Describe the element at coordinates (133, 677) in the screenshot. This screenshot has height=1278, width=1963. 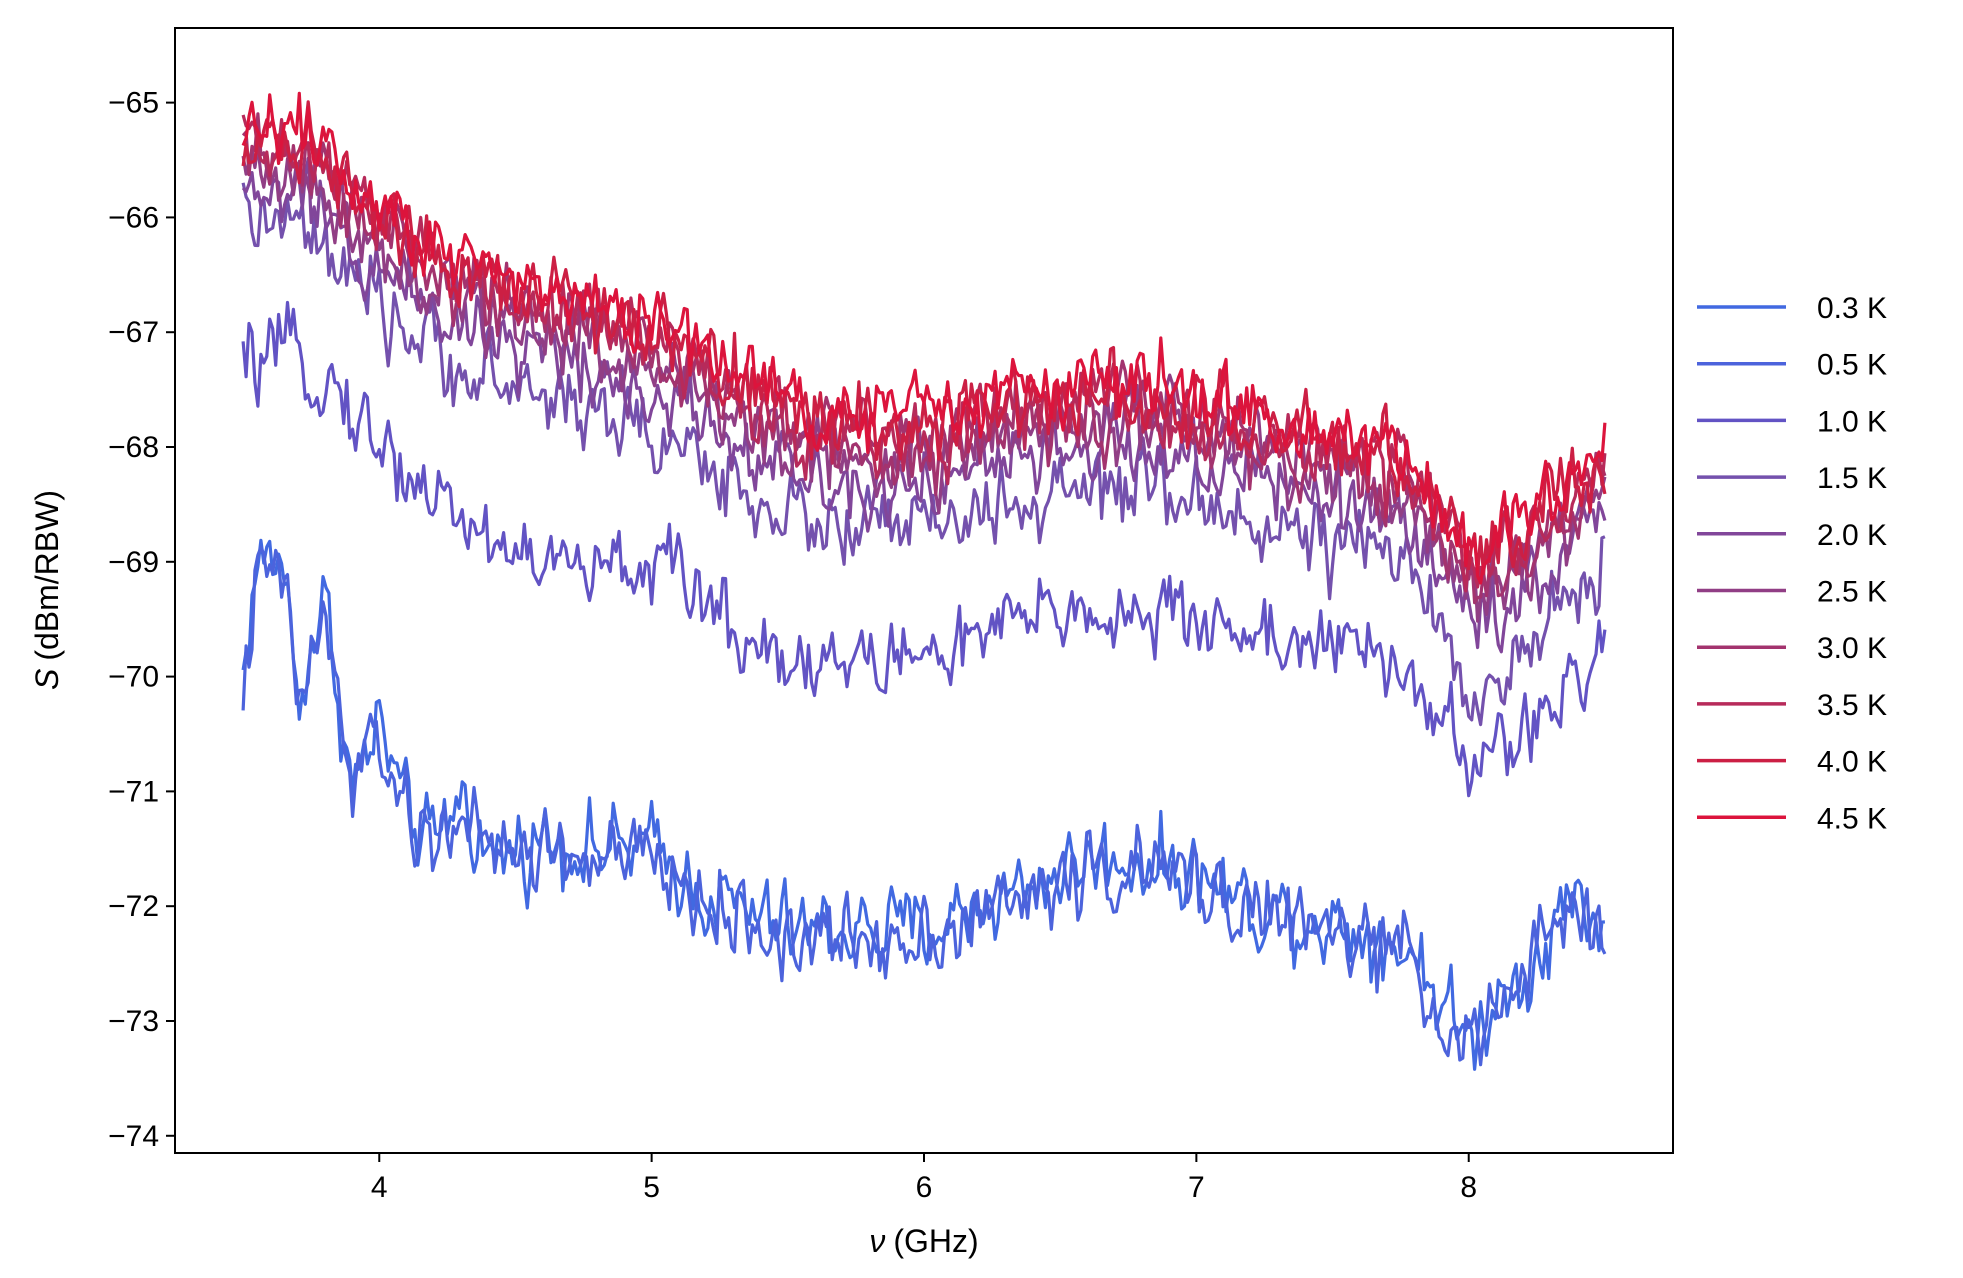
I see `y-tick-label: −70` at that location.